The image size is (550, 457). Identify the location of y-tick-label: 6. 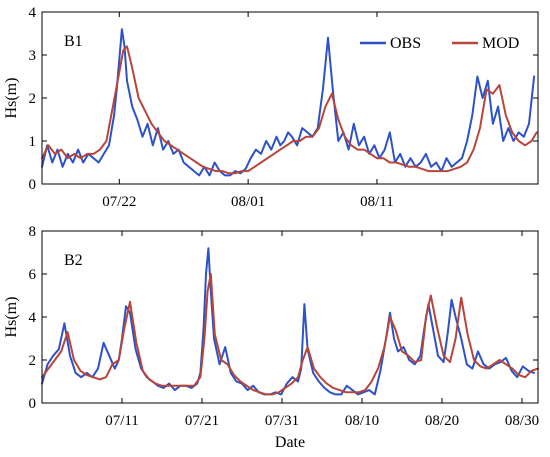
(33, 275).